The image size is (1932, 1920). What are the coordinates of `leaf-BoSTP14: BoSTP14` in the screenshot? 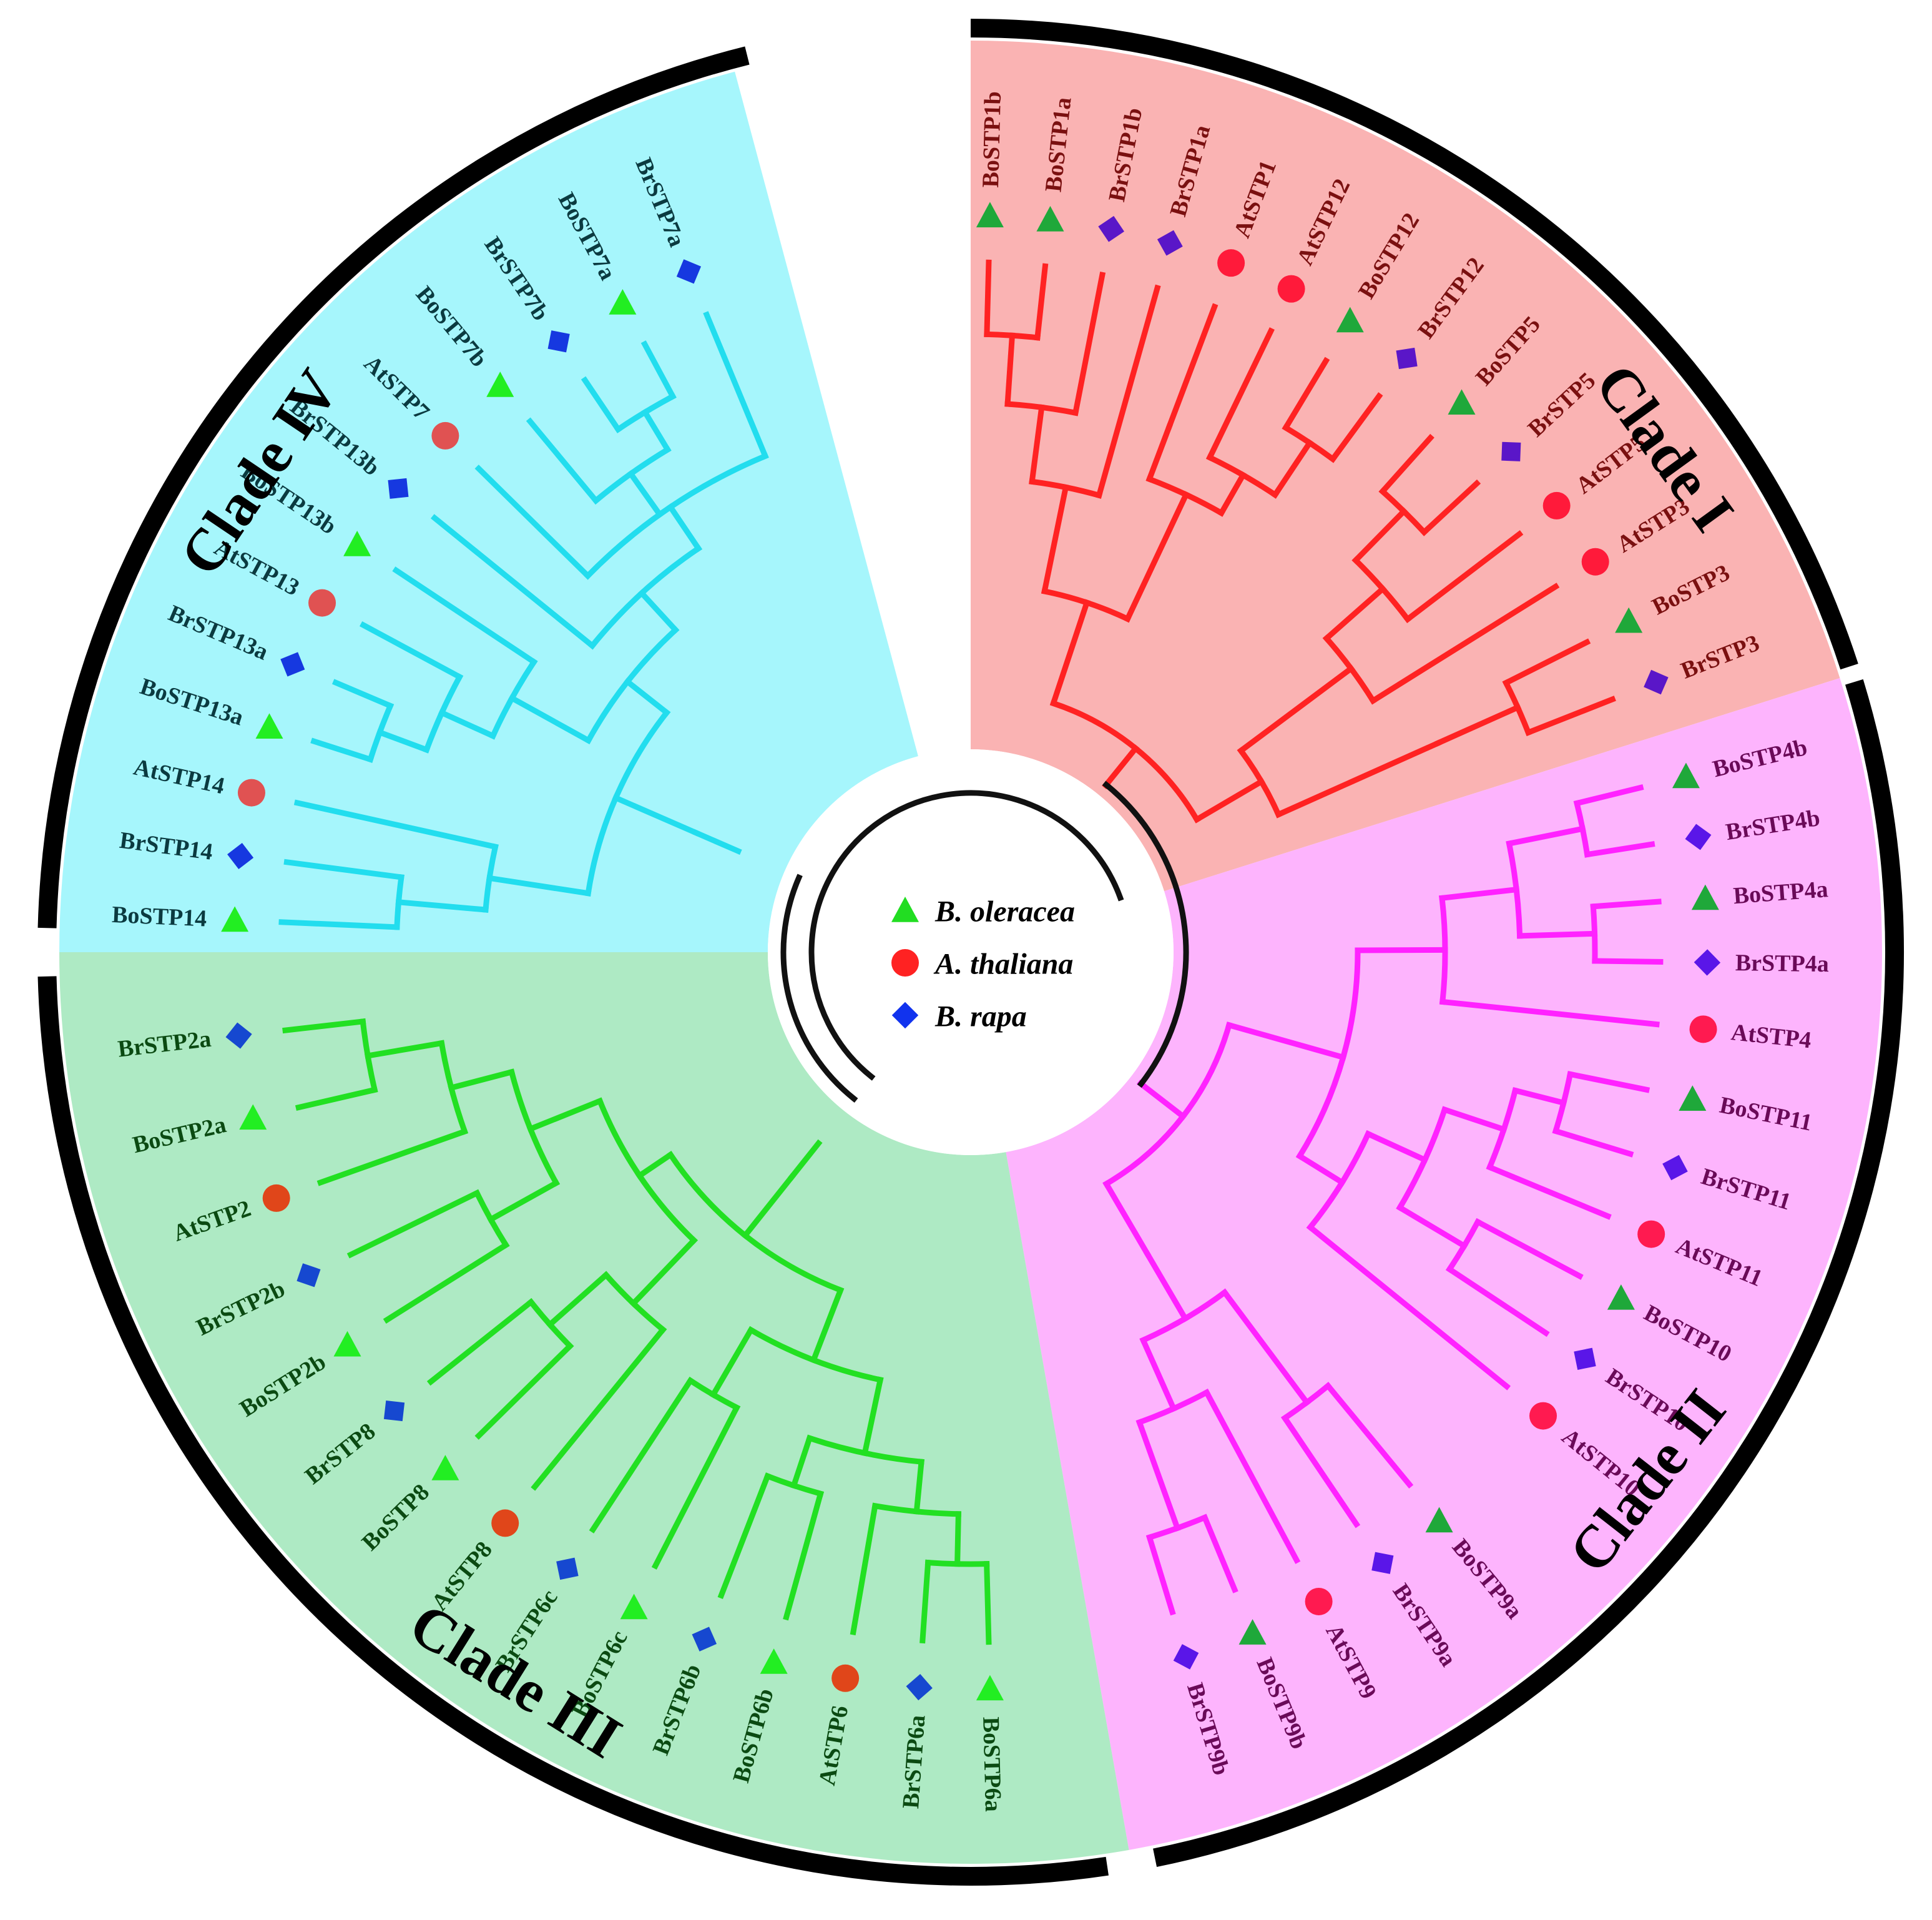 It's located at (180, 917).